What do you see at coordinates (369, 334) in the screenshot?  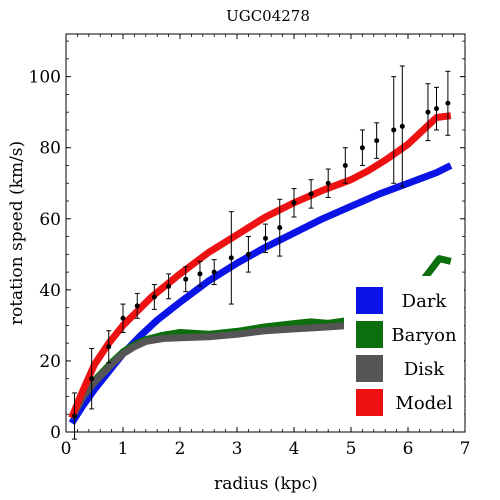 I see `legend-swatch-baryon` at bounding box center [369, 334].